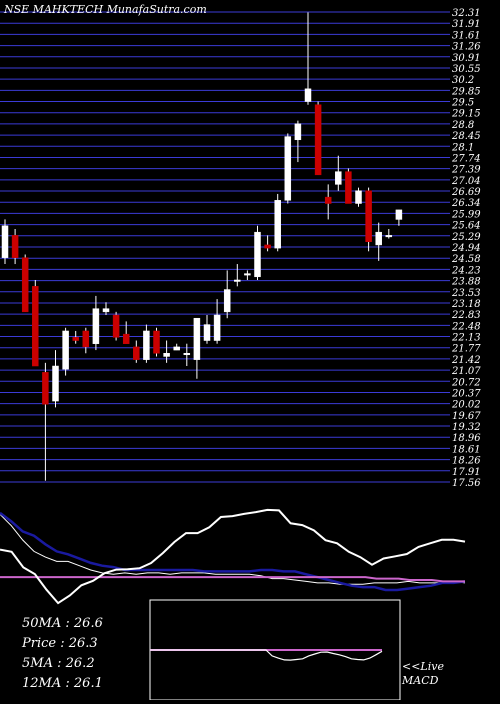 The width and height of the screenshot is (500, 704). What do you see at coordinates (466, 293) in the screenshot?
I see `y-tick-label: 23.53` at bounding box center [466, 293].